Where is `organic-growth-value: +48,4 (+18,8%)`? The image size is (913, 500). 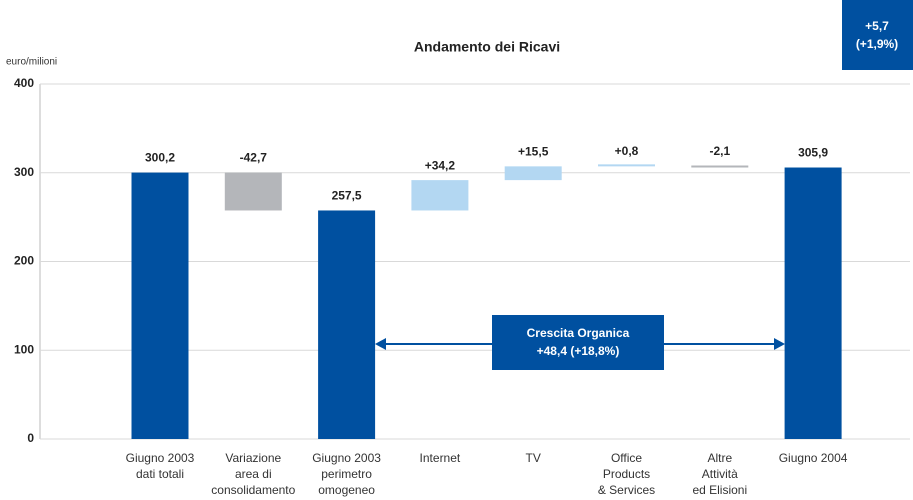
organic-growth-value: +48,4 (+18,8%) is located at coordinates (578, 351).